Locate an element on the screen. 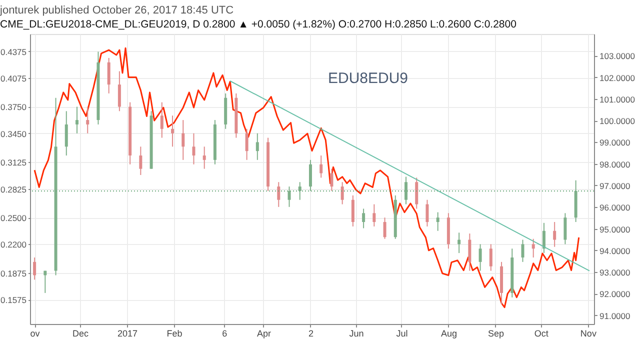  y2-tick-label: 98.0000 is located at coordinates (615, 164).